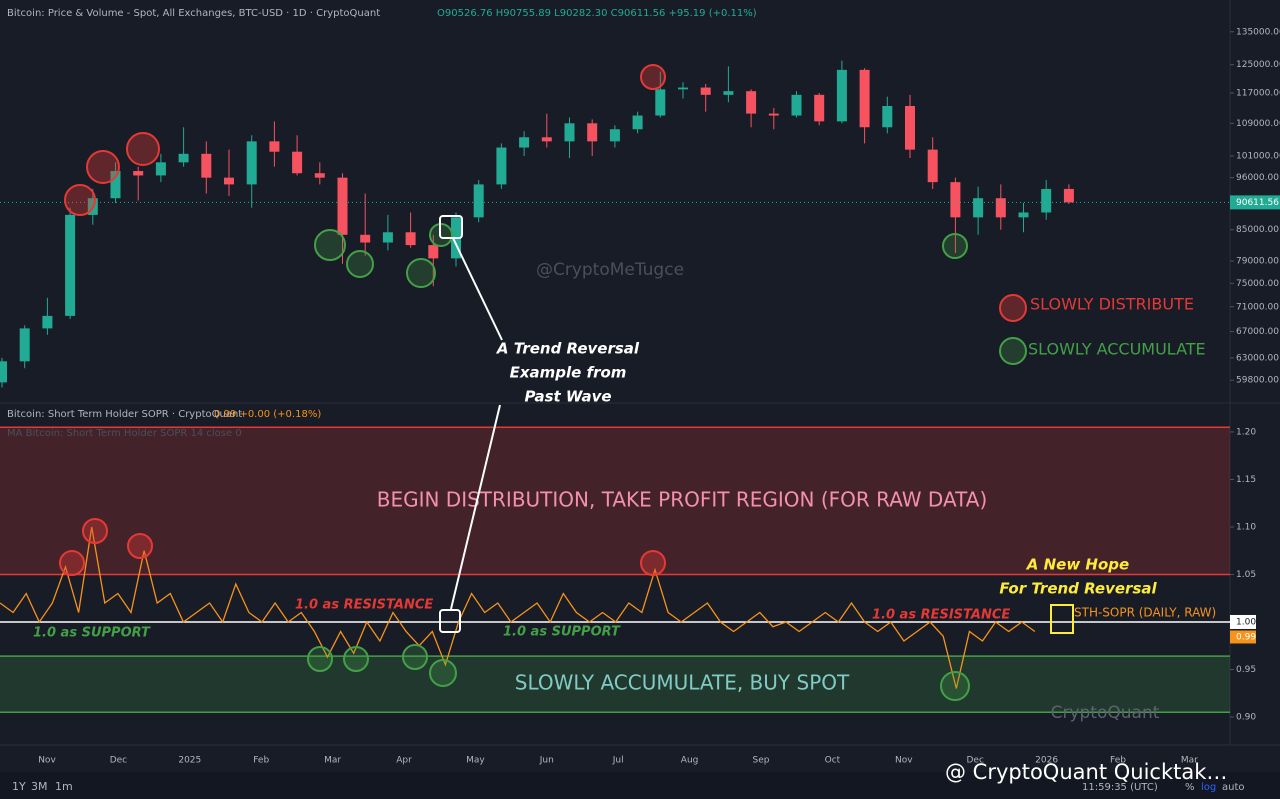 This screenshot has width=1280, height=799. I want to click on y-tick-label: 1.05, so click(1246, 575).